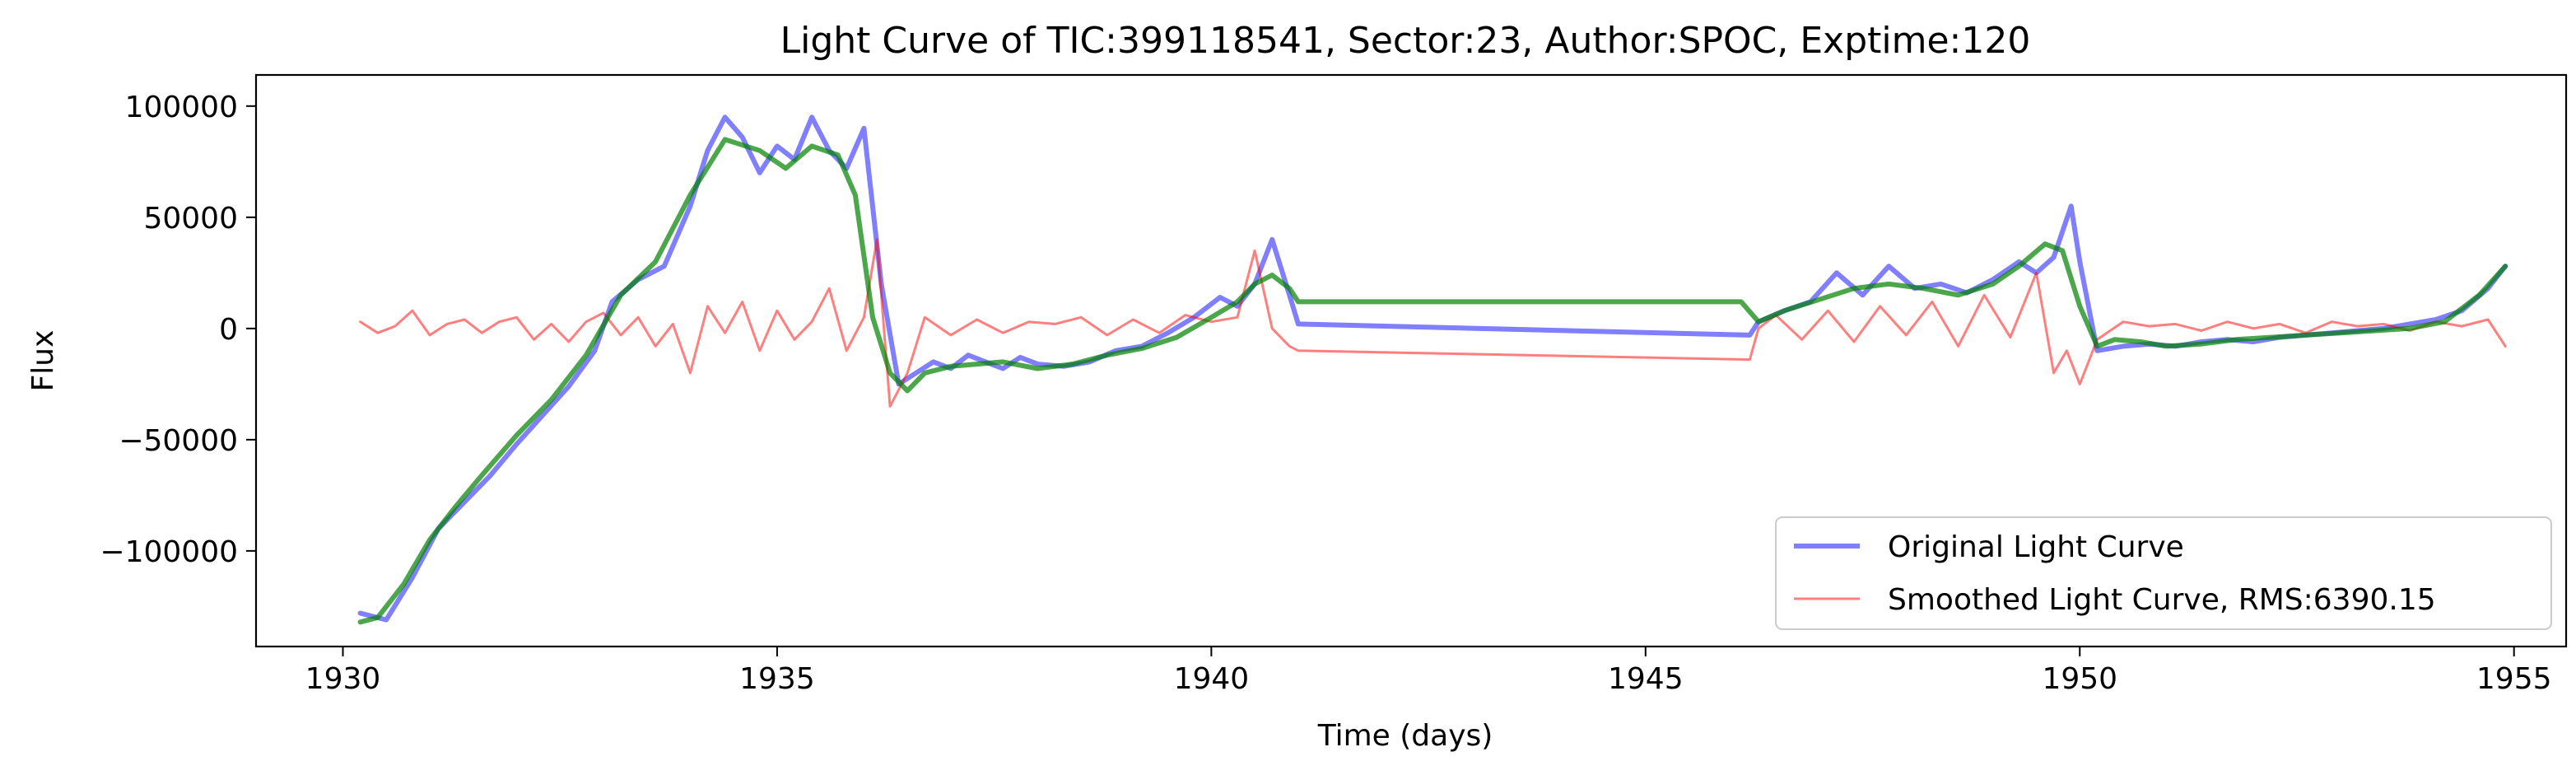  What do you see at coordinates (2079, 679) in the screenshot?
I see `x-tick-label: 1950` at bounding box center [2079, 679].